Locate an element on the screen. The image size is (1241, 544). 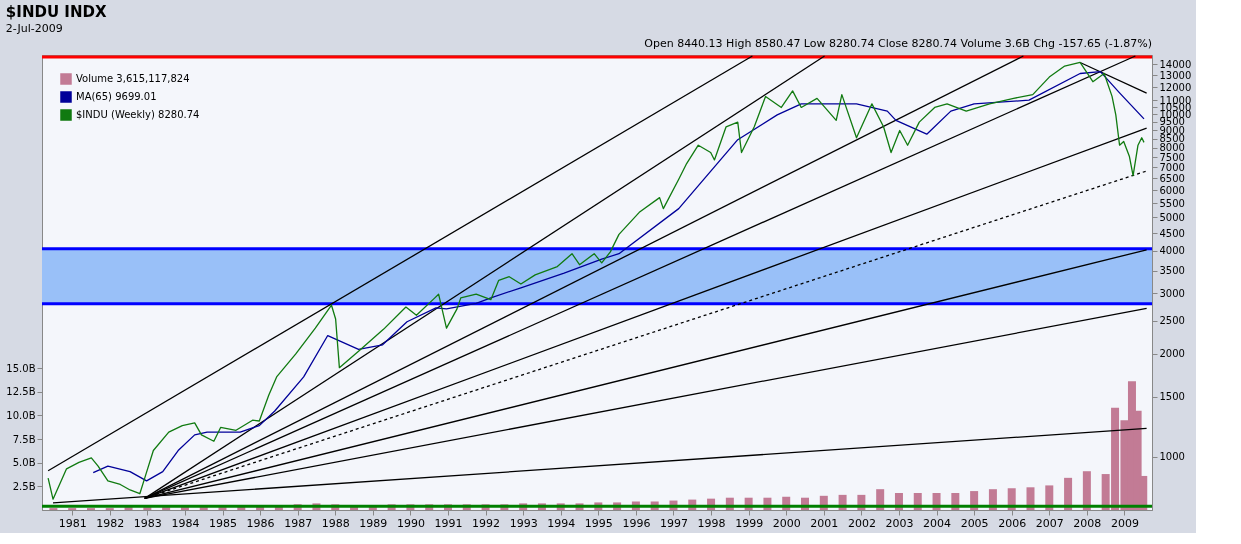
x-tick-label: 2006 is located at coordinates (1012, 523).